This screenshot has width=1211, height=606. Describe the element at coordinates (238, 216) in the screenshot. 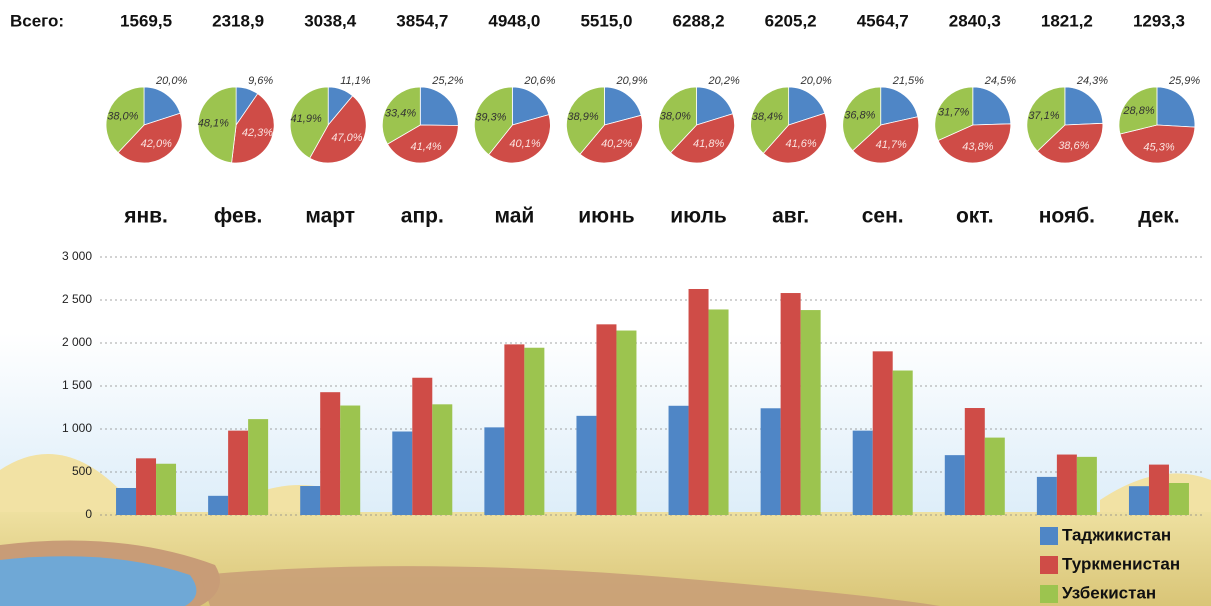

I see `month-label: фев.` at that location.